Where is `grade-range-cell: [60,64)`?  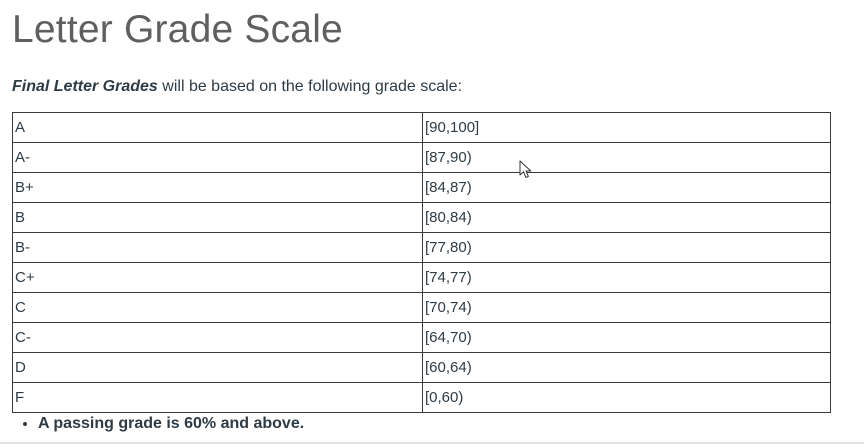
grade-range-cell: [60,64) is located at coordinates (626, 367).